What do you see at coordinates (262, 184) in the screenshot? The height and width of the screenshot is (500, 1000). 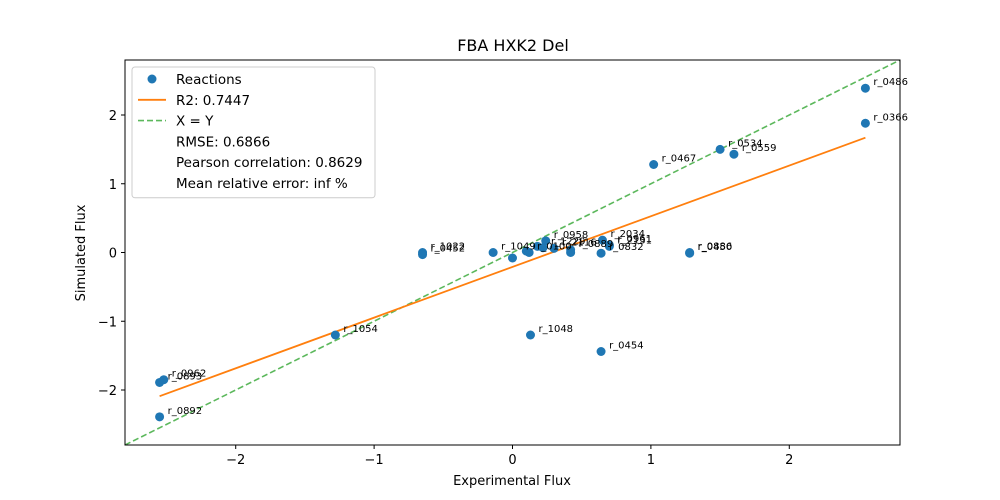 I see `legend-entry: Mean relative error: inf %` at bounding box center [262, 184].